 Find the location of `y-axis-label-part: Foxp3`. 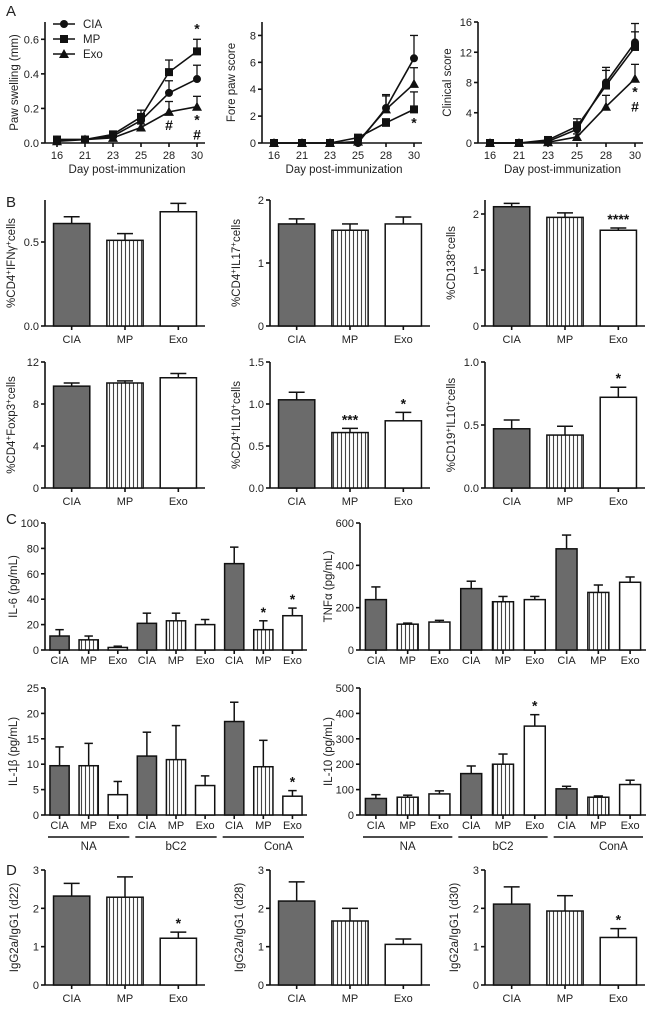

y-axis-label-part: Foxp3 is located at coordinates (12, 420).